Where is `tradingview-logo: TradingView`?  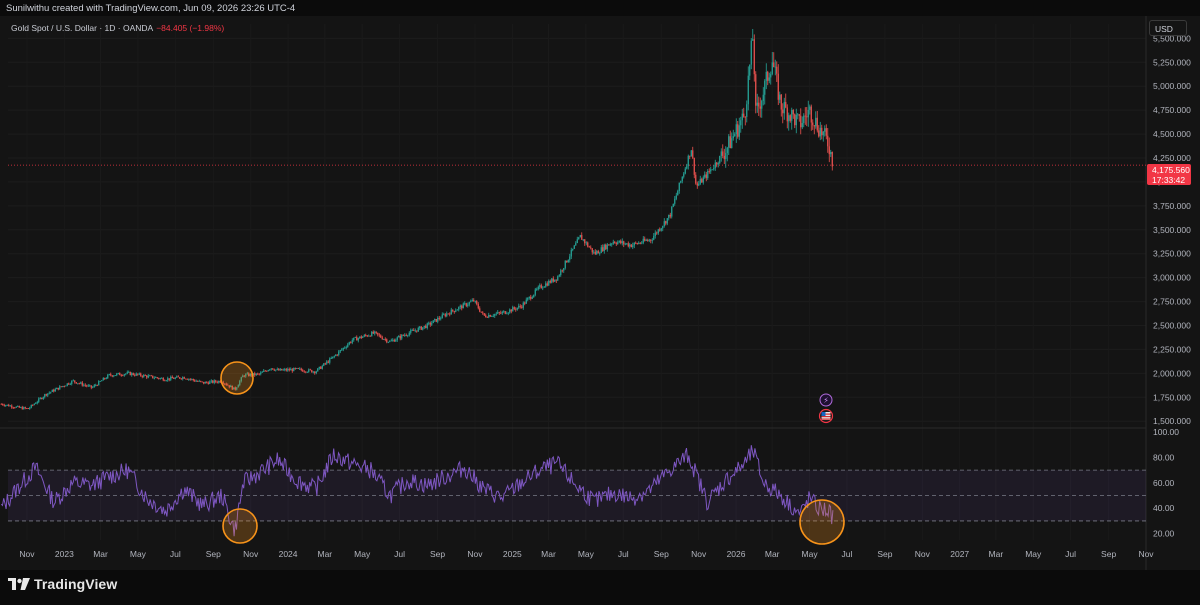
tradingview-logo: TradingView is located at coordinates (62, 584).